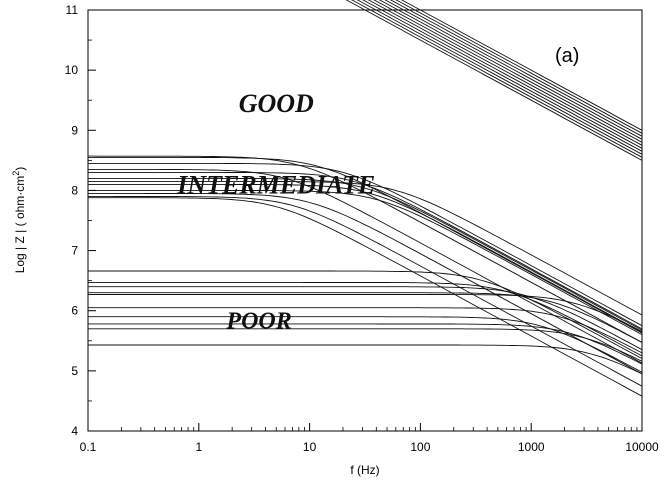 This screenshot has height=482, width=660. I want to click on y-axis-label-end: ), so click(20, 169).